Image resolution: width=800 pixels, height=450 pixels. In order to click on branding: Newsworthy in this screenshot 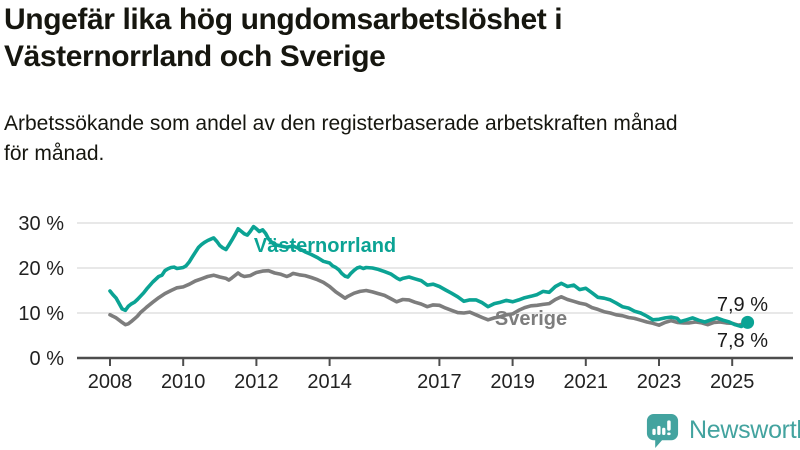, I will do `click(722, 430)`.